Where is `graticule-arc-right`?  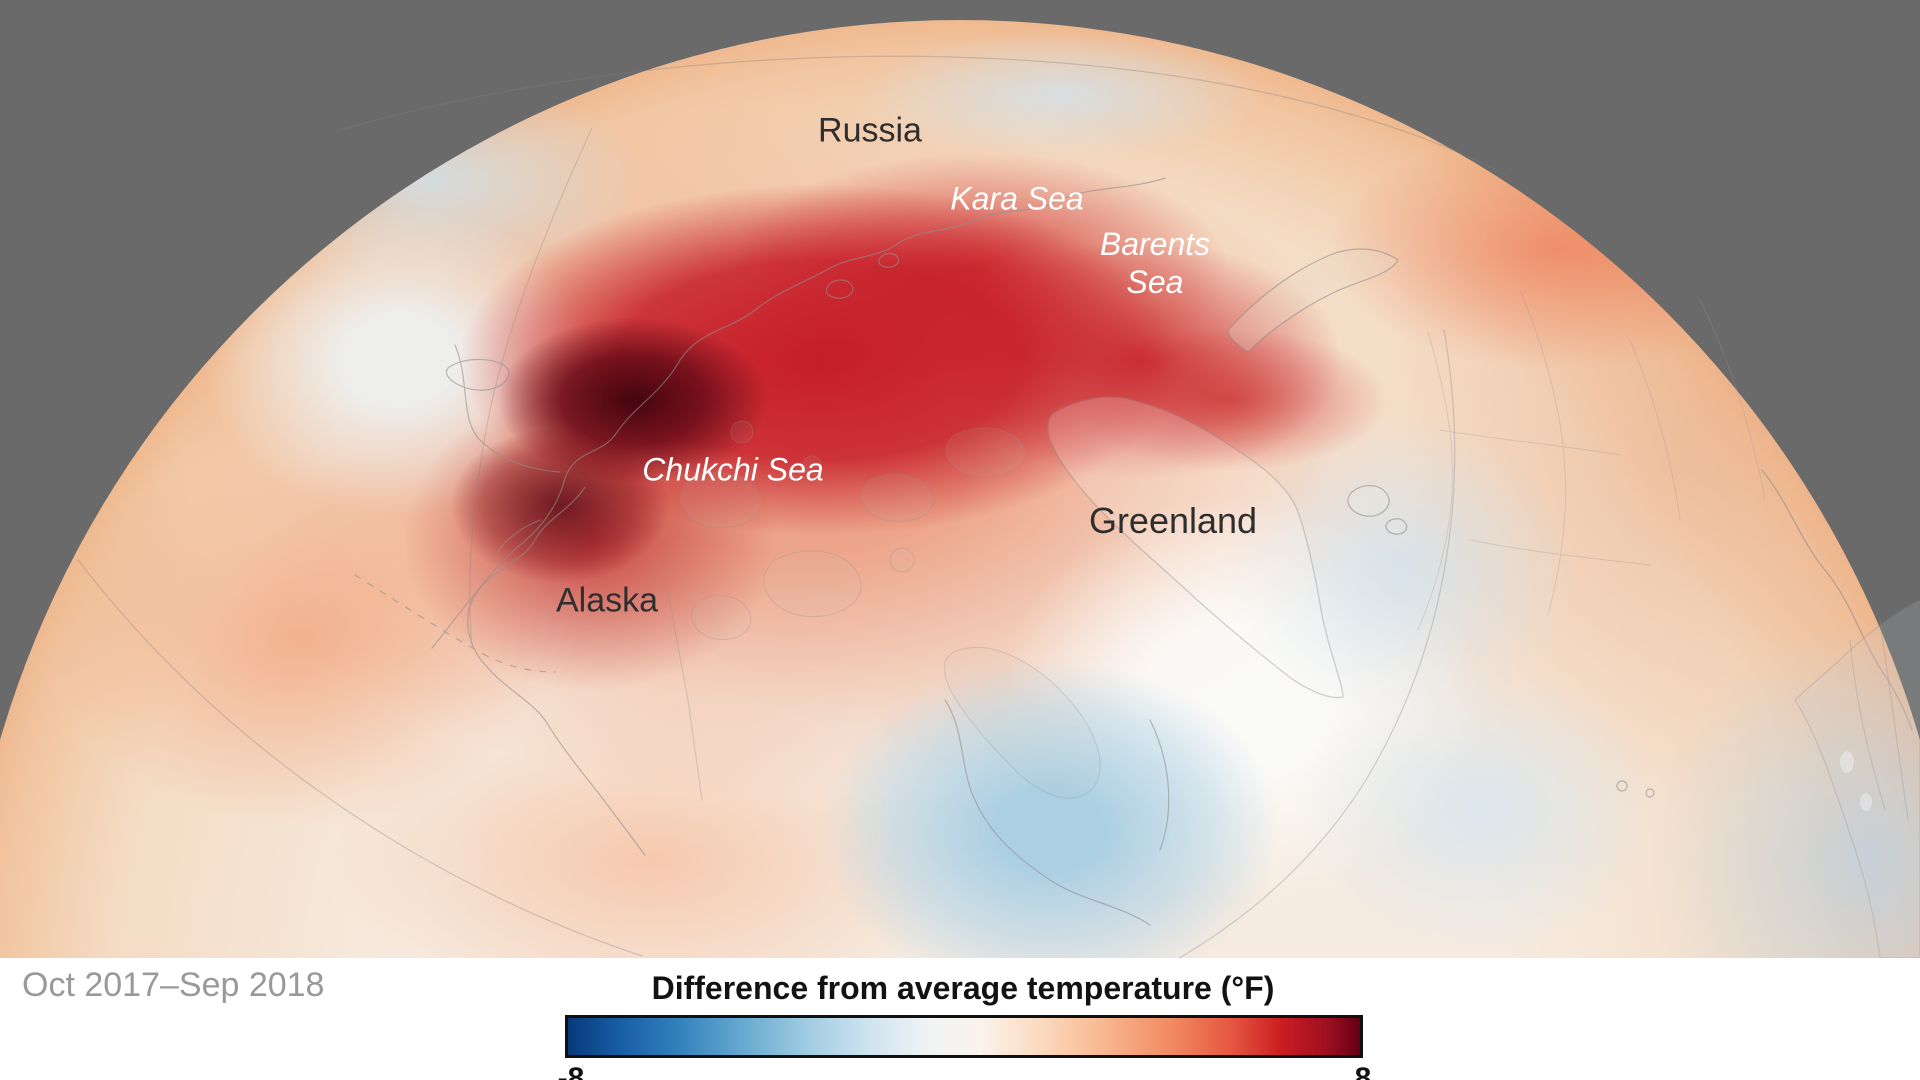
graticule-arc-right is located at coordinates (1271, 666).